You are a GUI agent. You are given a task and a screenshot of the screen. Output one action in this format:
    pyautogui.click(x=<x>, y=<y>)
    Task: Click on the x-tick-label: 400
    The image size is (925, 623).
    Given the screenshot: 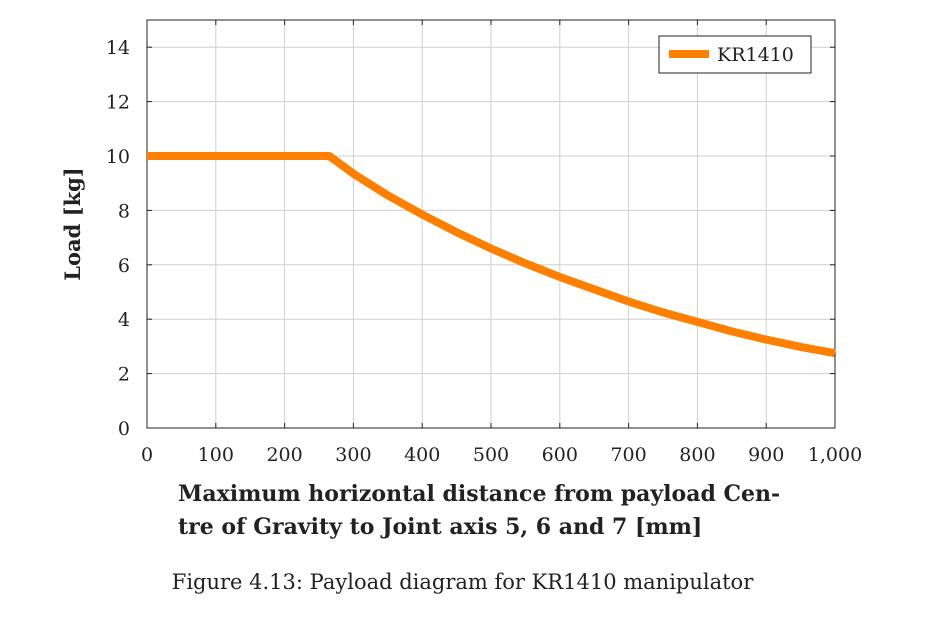 What is the action you would take?
    pyautogui.click(x=422, y=455)
    